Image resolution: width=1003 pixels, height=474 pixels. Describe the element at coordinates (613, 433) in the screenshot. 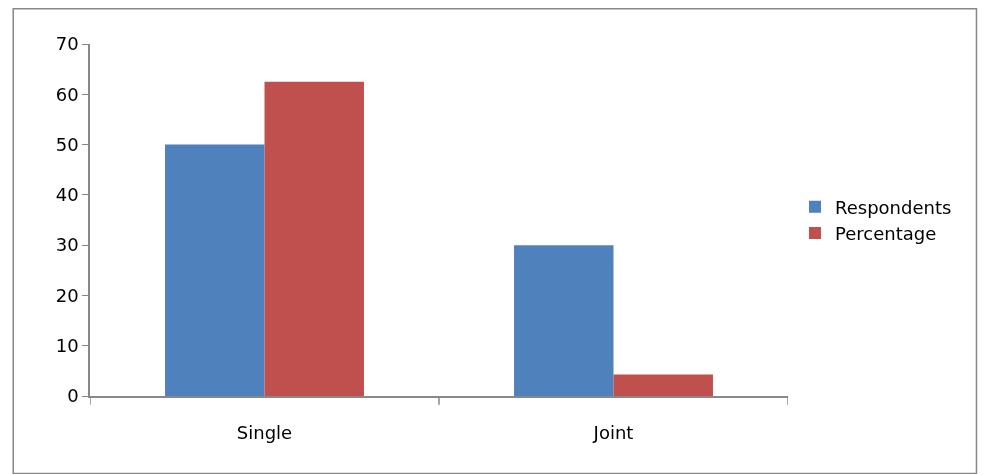

I see `x-tick-label: Joint` at that location.